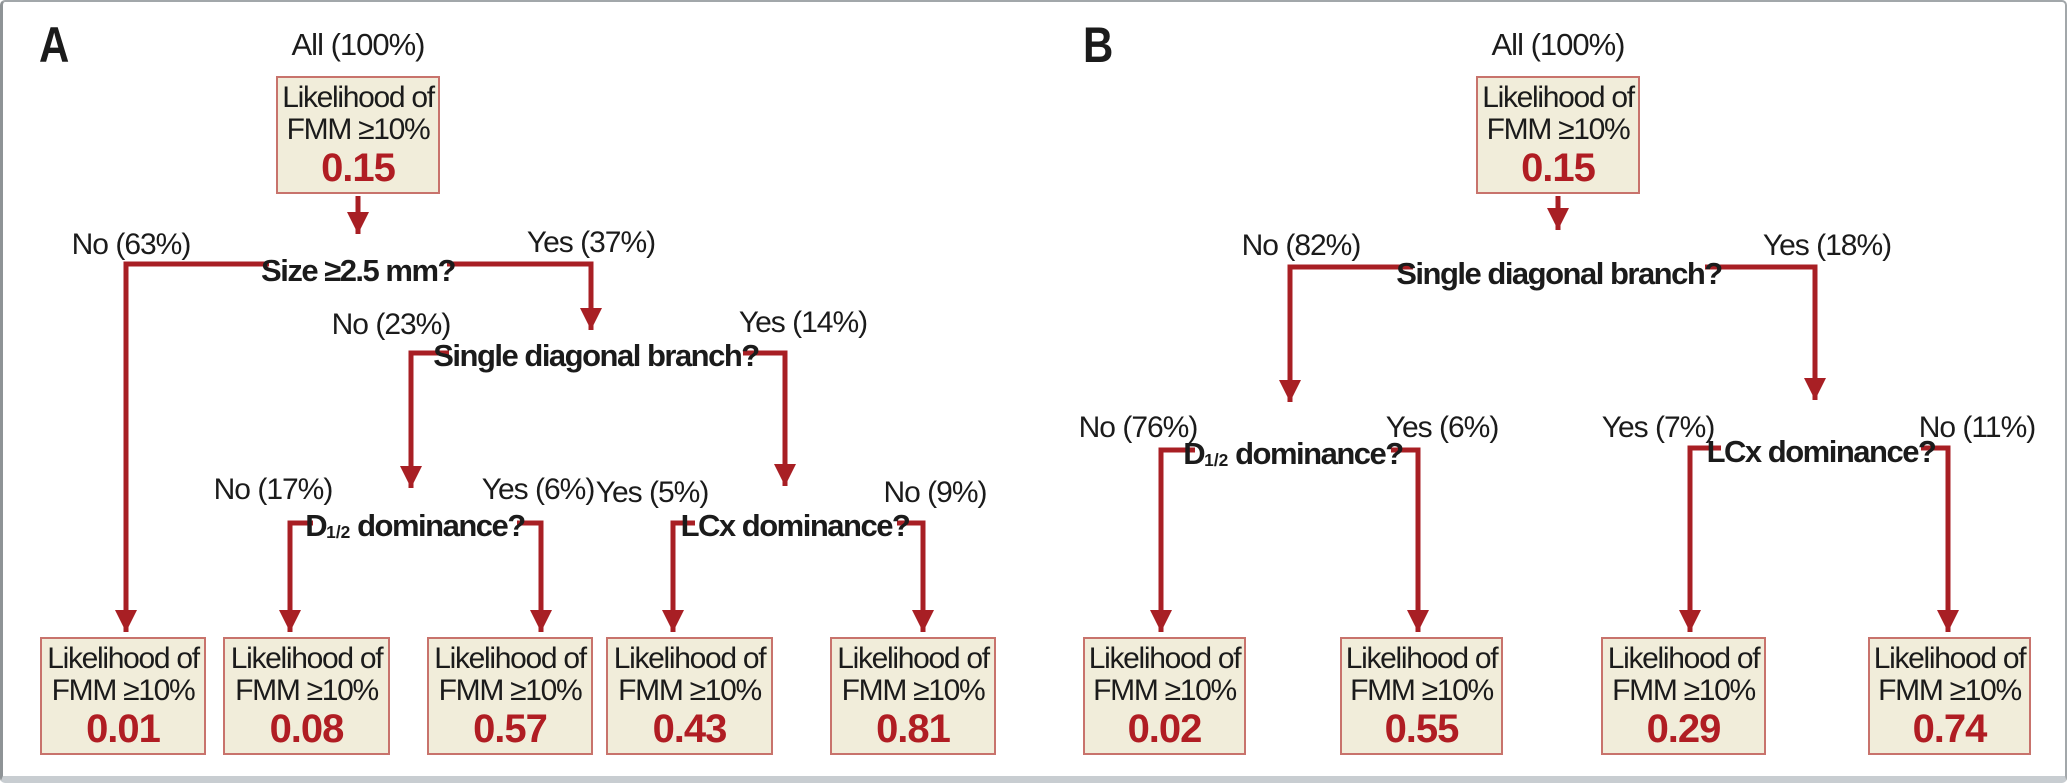 The image size is (2067, 783). I want to click on a-q3-no-label: No (17%), so click(273, 489).